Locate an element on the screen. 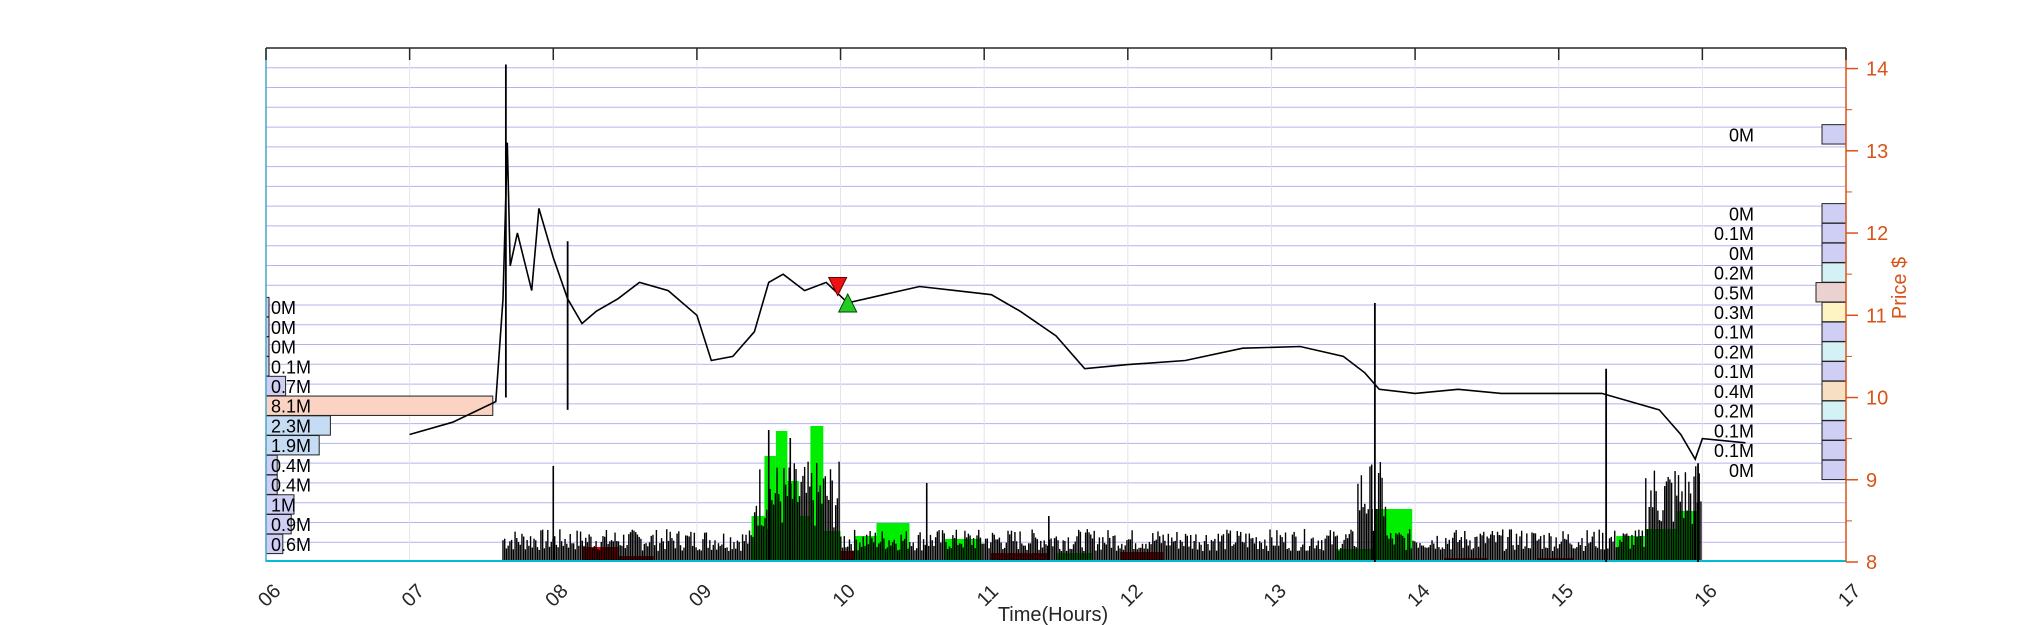 This screenshot has width=2031, height=625. volume-profile-label: 0.5M is located at coordinates (1734, 293).